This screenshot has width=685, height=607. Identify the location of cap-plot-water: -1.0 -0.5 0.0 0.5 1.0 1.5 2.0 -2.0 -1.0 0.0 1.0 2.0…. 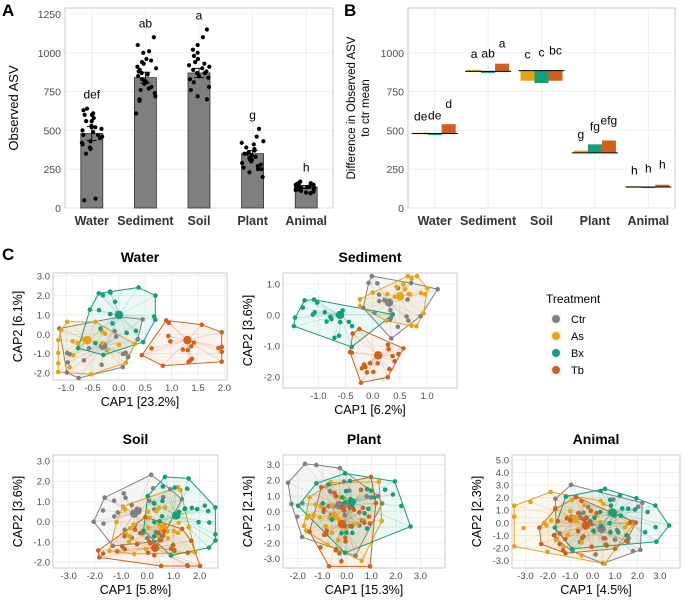
(121, 329).